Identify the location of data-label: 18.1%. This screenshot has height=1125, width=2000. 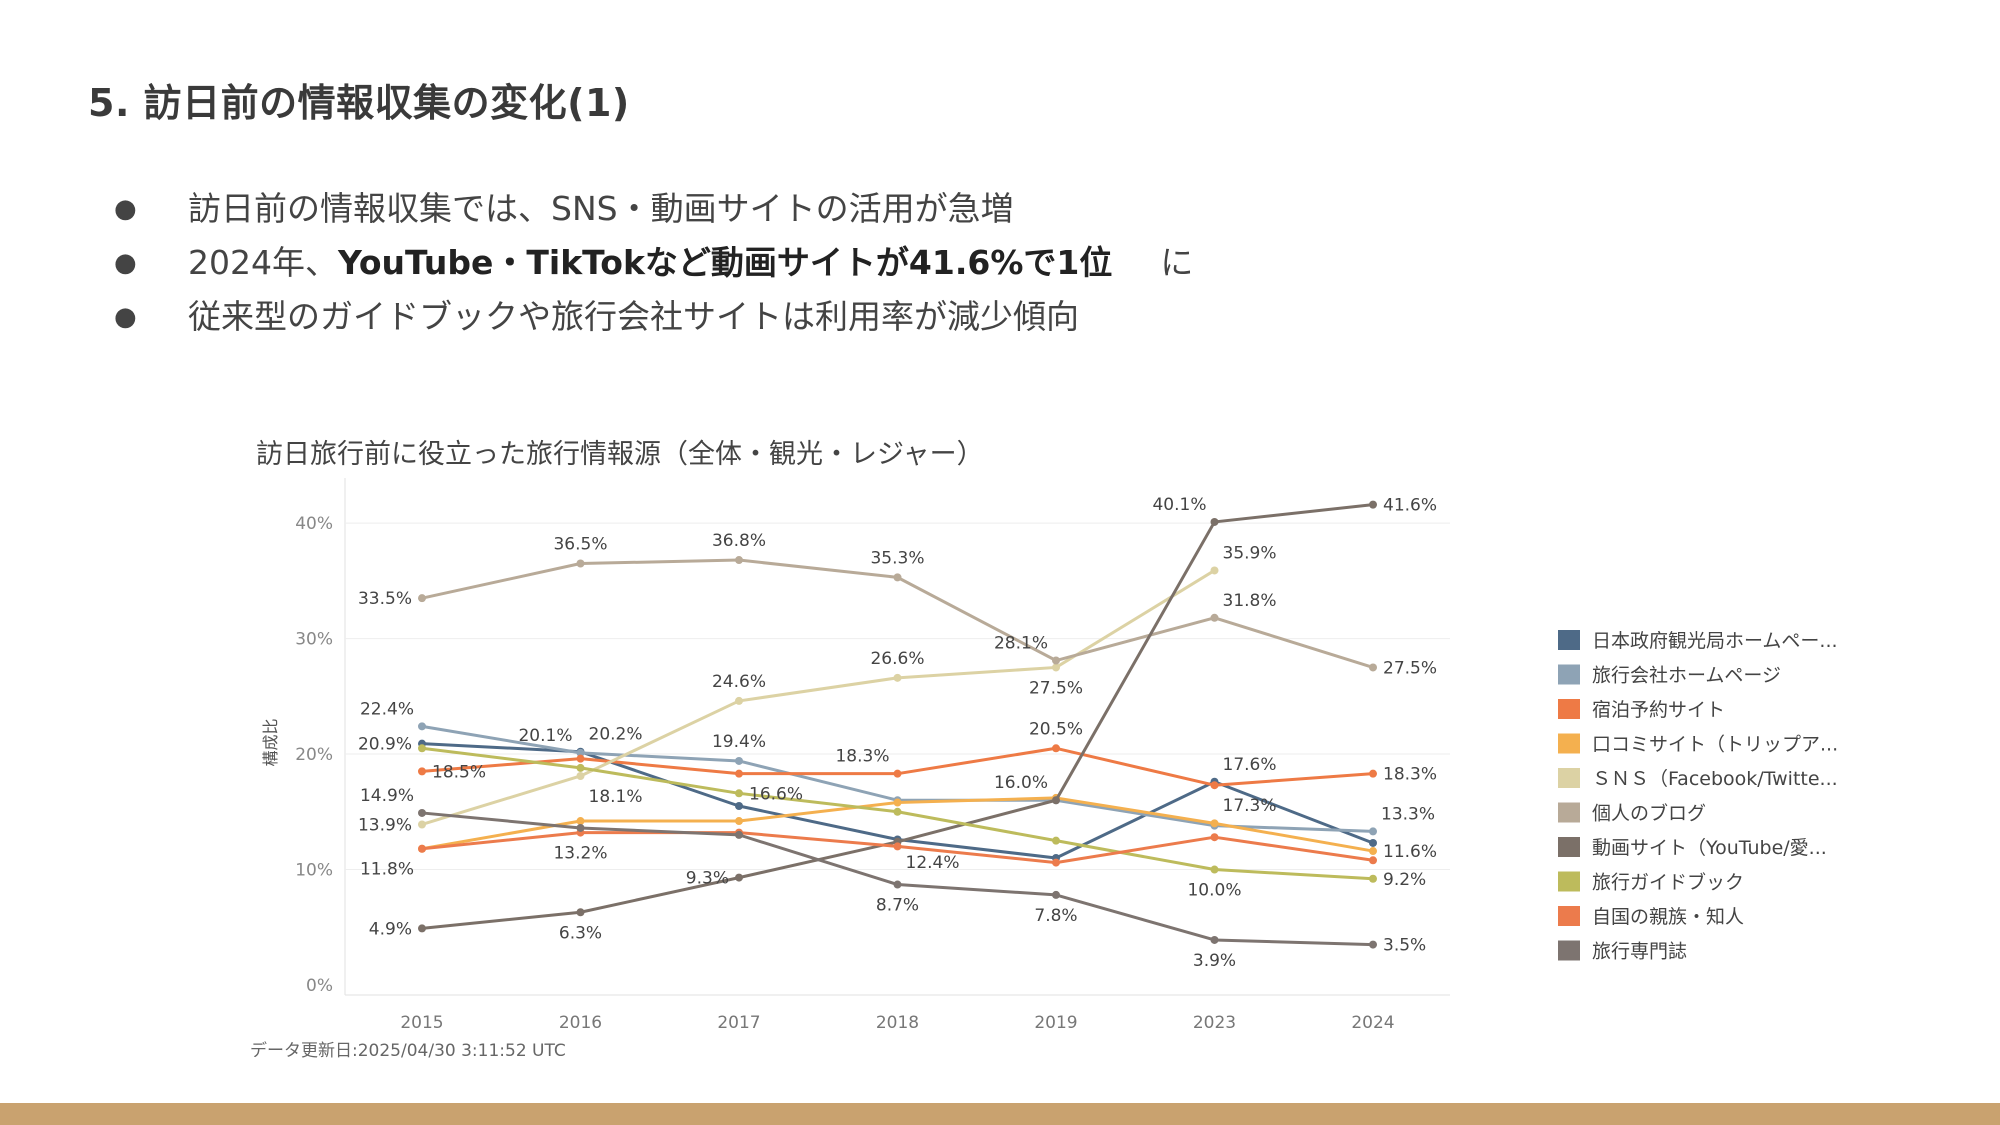
(616, 797).